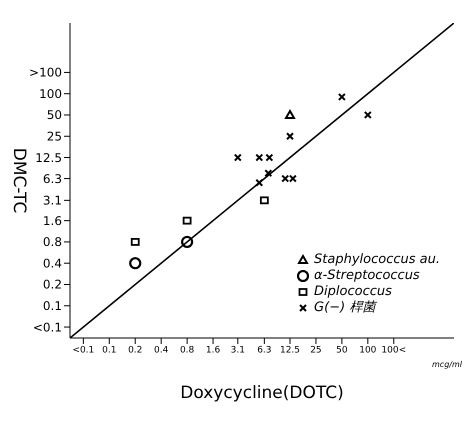 This screenshot has height=437, width=470. What do you see at coordinates (109, 350) in the screenshot?
I see `x-tick-label: 0.1` at bounding box center [109, 350].